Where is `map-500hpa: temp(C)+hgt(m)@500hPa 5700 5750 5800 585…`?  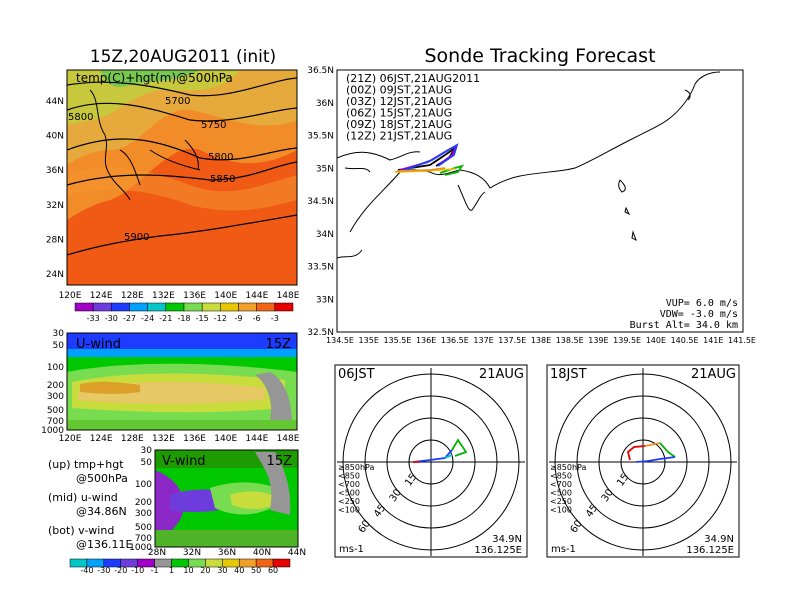
map-500hpa: temp(C)+hgt(m)@500hPa 5700 5750 5800 585… is located at coordinates (173, 196).